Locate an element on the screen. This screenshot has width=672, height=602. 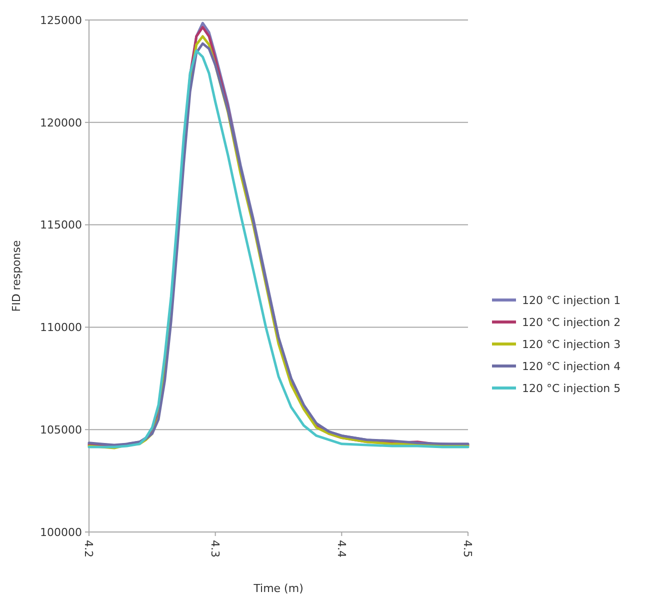
y-axis-title: FID response is located at coordinates (16, 276).